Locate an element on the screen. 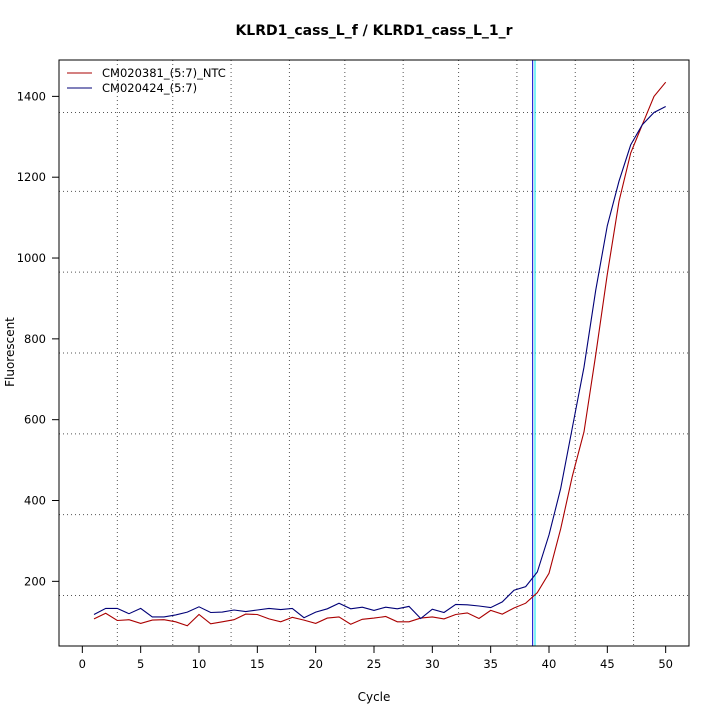 The image size is (720, 720). y-tick-label: 1400 is located at coordinates (31, 96).